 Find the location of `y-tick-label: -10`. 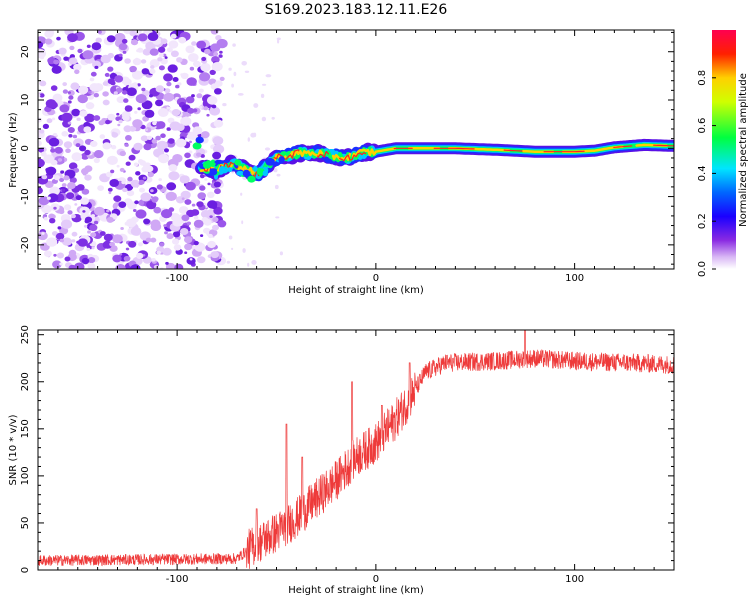

y-tick-label: -10 is located at coordinates (25, 196).